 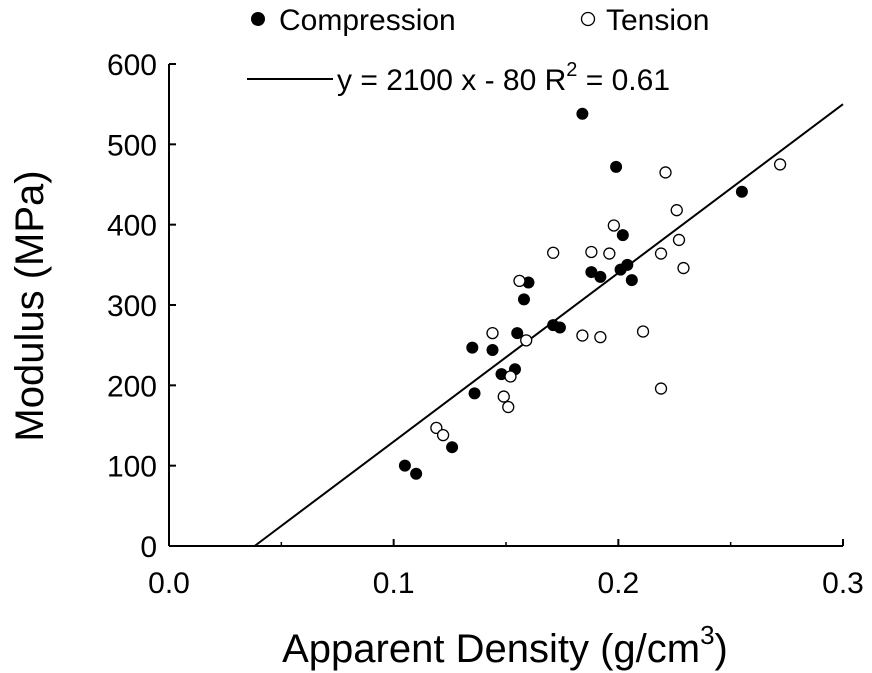 I want to click on y-tick-label: 100, so click(x=132, y=467).